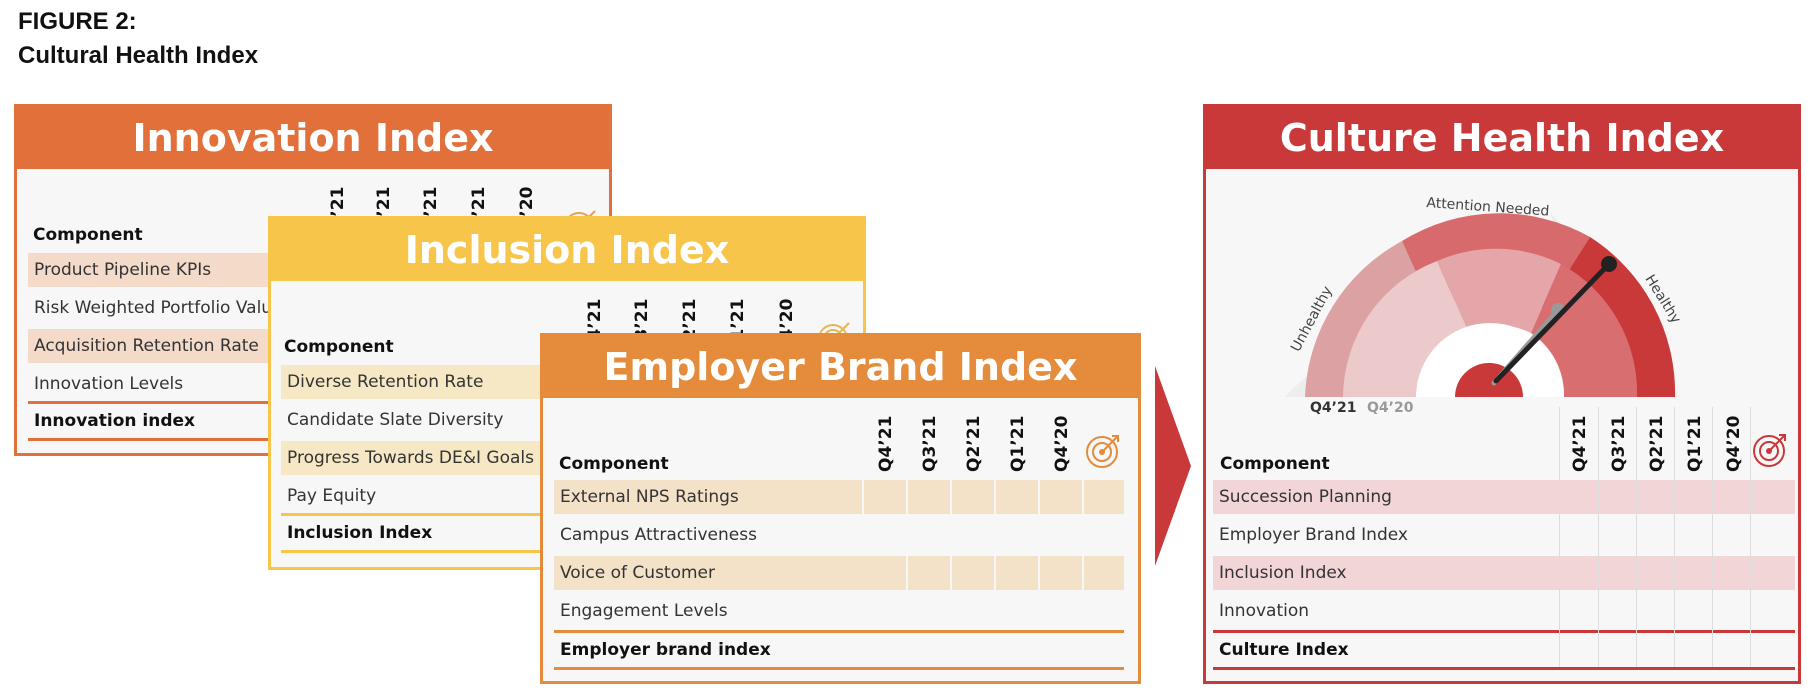 This screenshot has height=696, width=1814. I want to click on figure-title: Cultural Health Index, so click(138, 55).